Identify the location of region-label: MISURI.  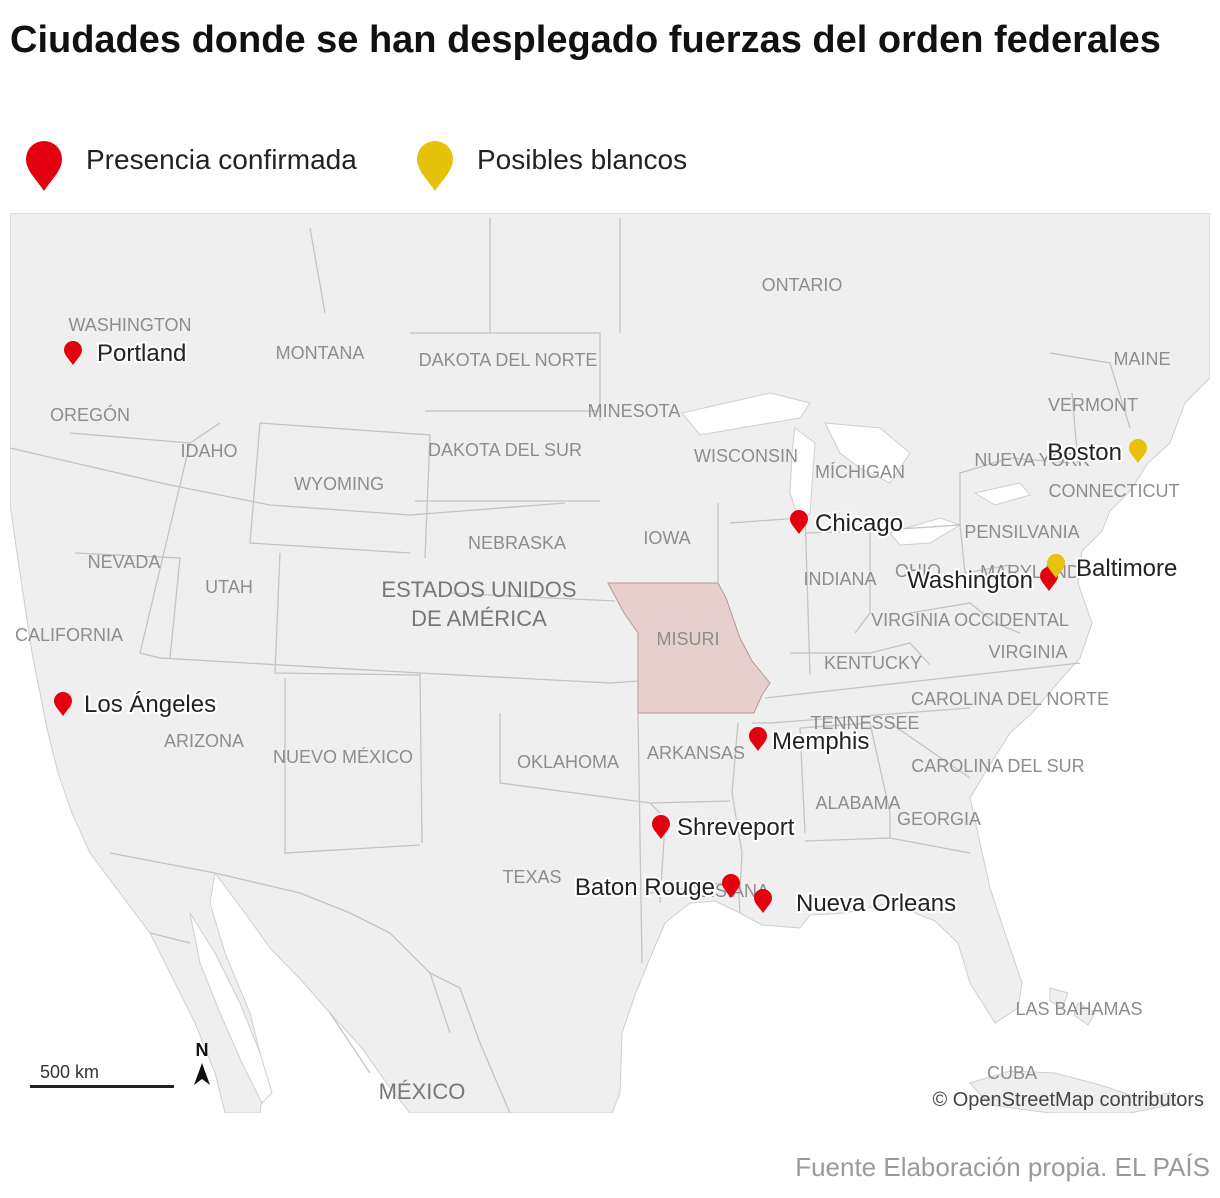
(688, 639).